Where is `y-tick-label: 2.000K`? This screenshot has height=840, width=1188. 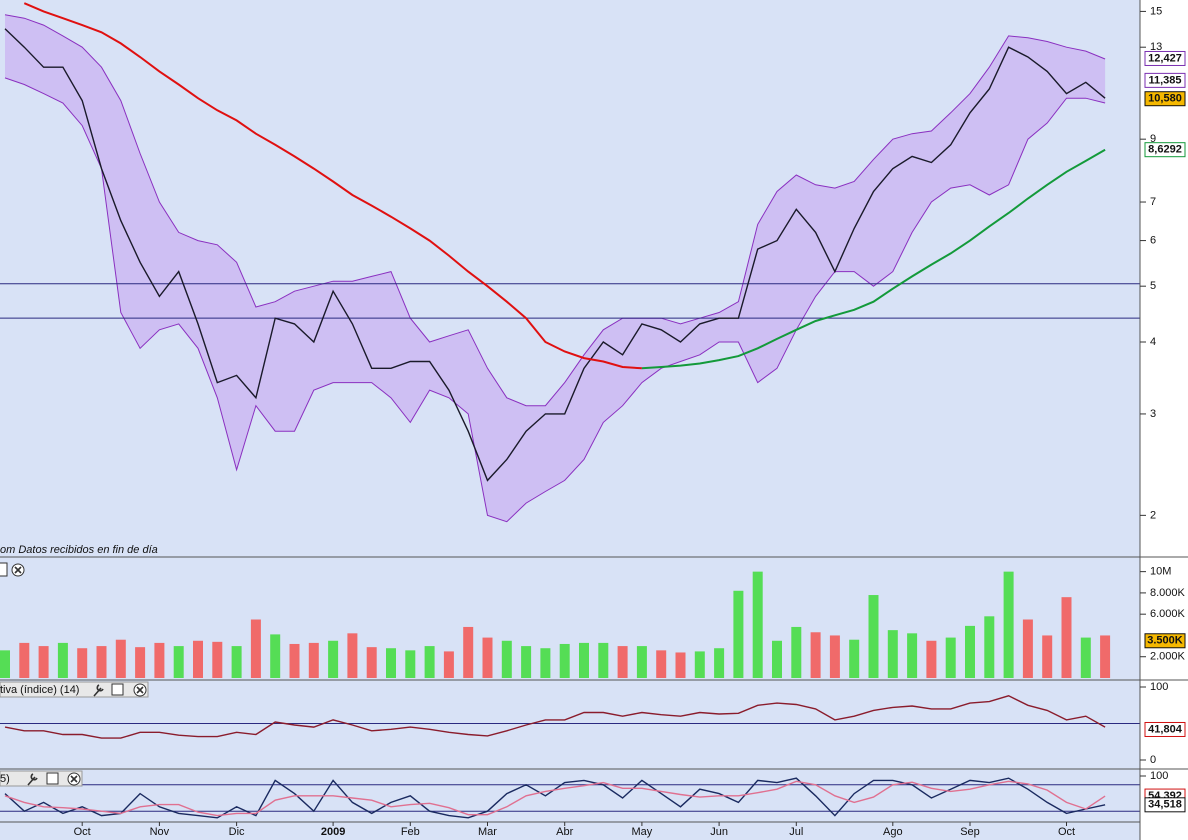
y-tick-label: 2.000K is located at coordinates (1168, 657).